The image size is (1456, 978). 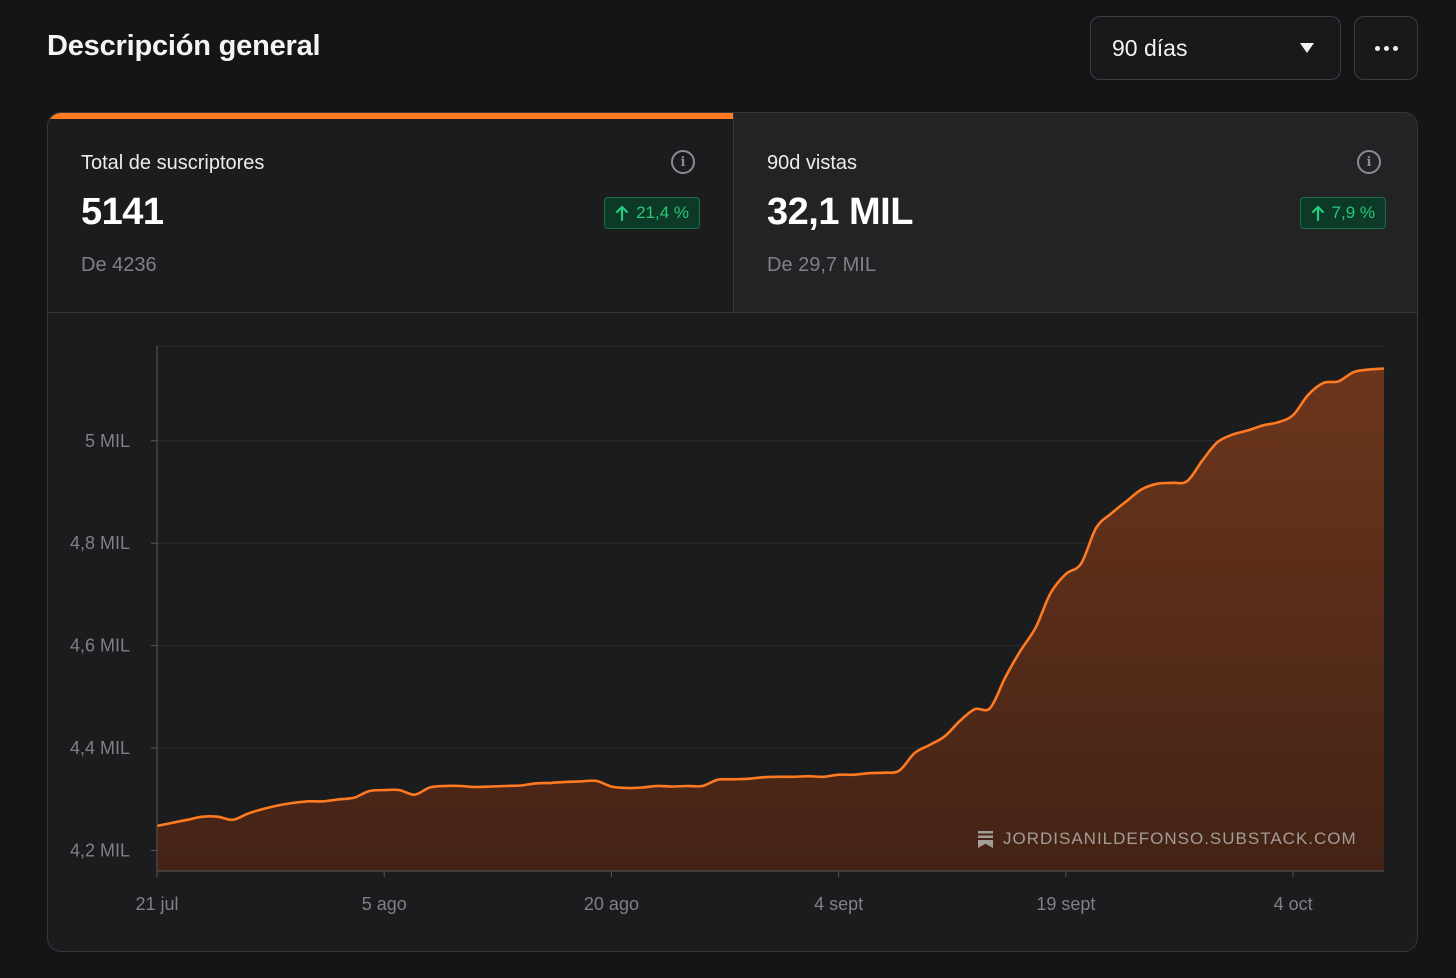 I want to click on metric-name: 90d vistas, so click(x=812, y=163).